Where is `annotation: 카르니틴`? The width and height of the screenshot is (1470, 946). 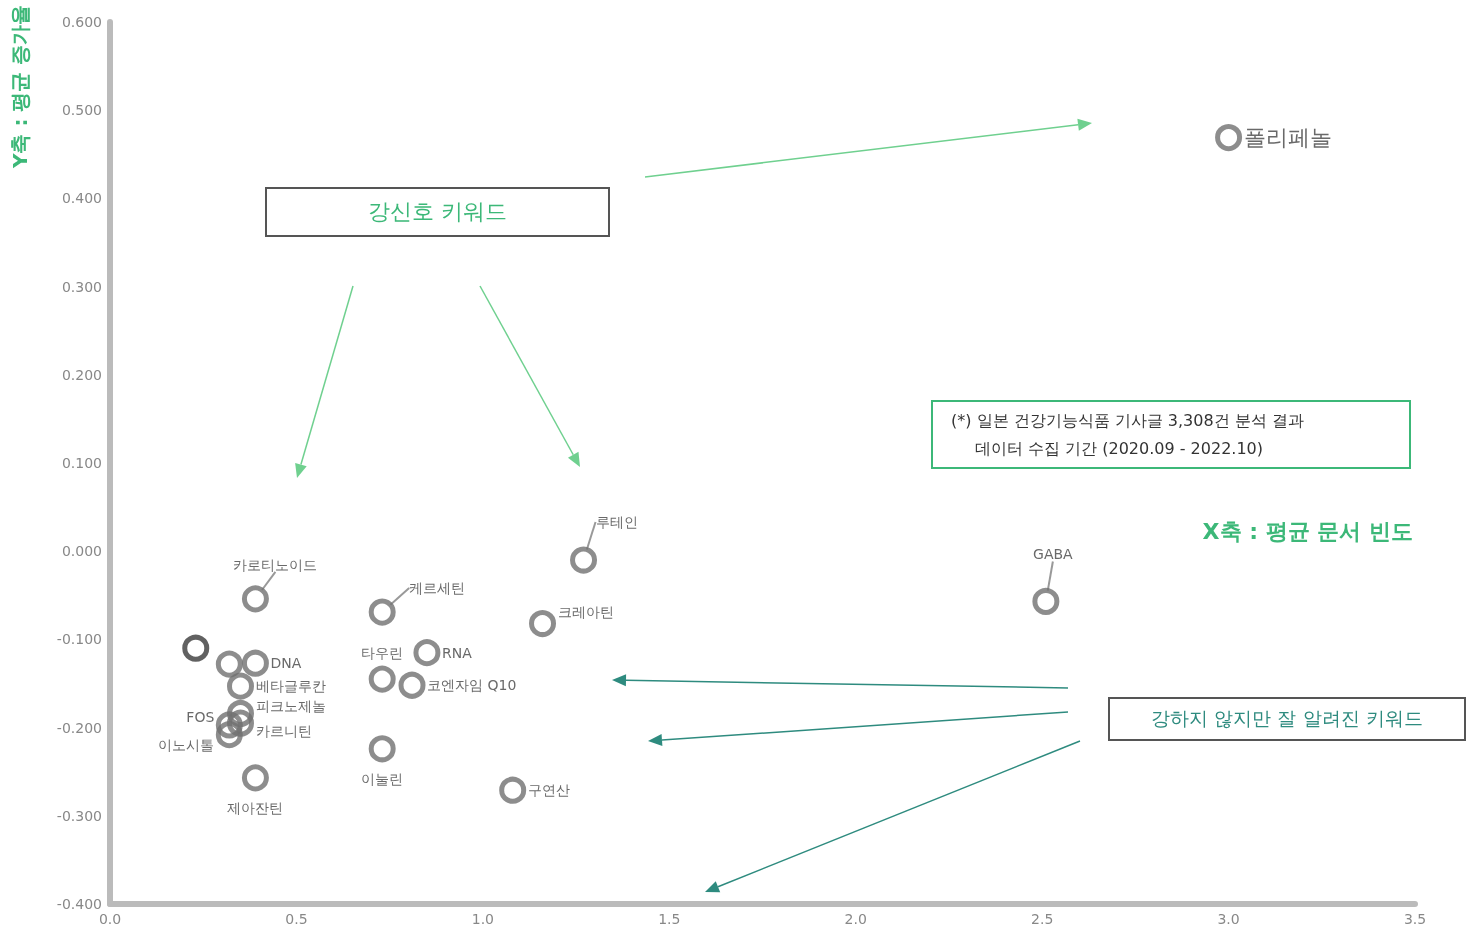
annotation: 카르니틴 is located at coordinates (283, 731).